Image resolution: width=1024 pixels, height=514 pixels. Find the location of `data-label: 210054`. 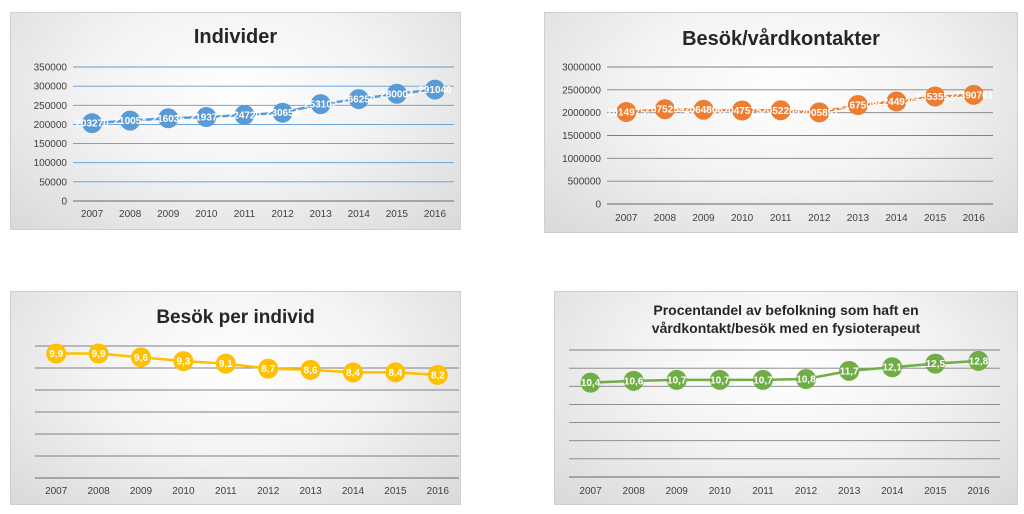

data-label: 210054 is located at coordinates (130, 121).